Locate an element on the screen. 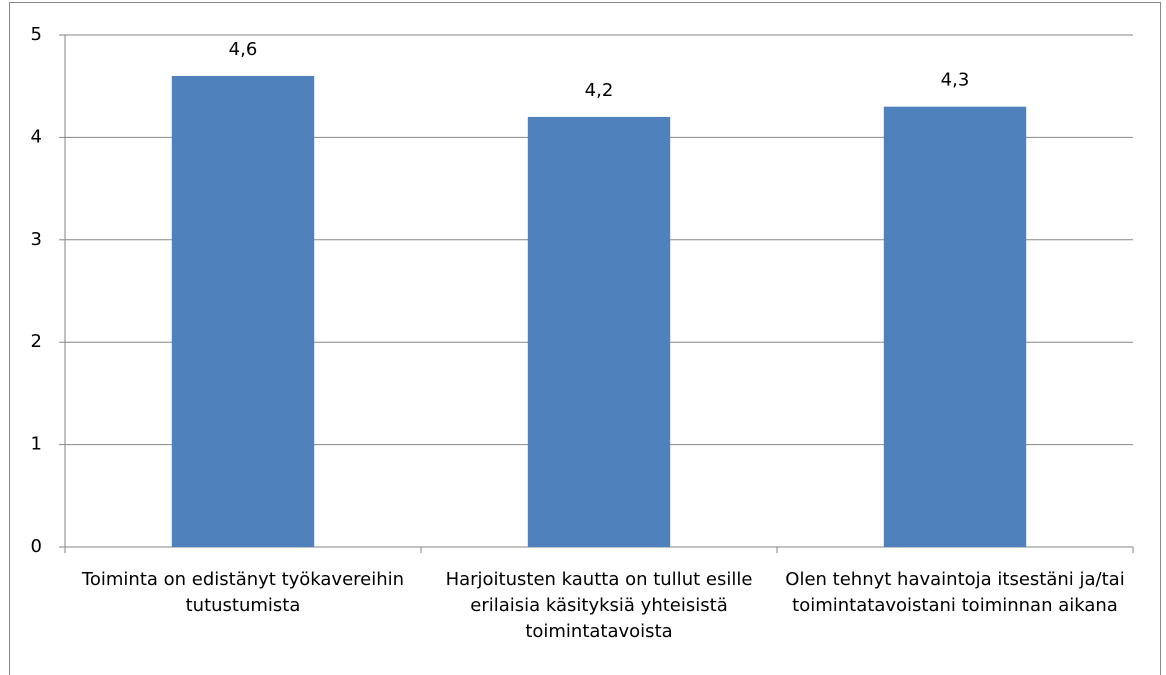 This screenshot has width=1166, height=675. y-tick-label: 3 is located at coordinates (36, 239).